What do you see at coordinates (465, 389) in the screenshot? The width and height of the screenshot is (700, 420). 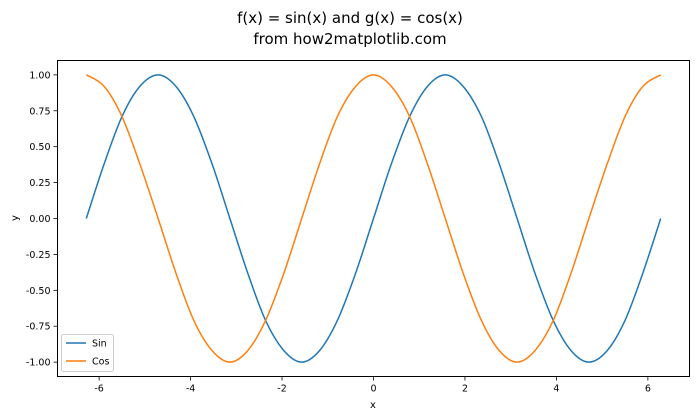 I see `x-tick-label: 2` at bounding box center [465, 389].